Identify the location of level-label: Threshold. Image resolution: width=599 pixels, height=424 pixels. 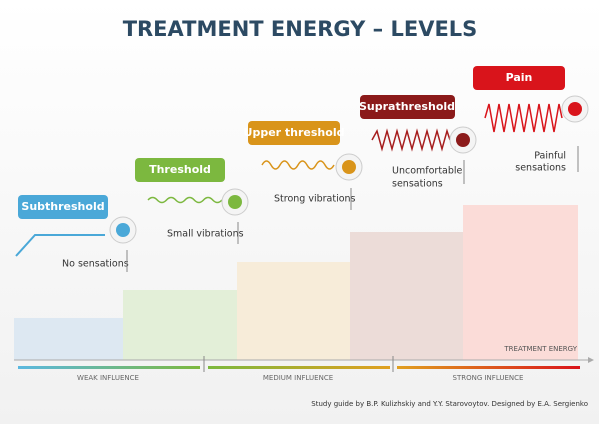
(180, 169).